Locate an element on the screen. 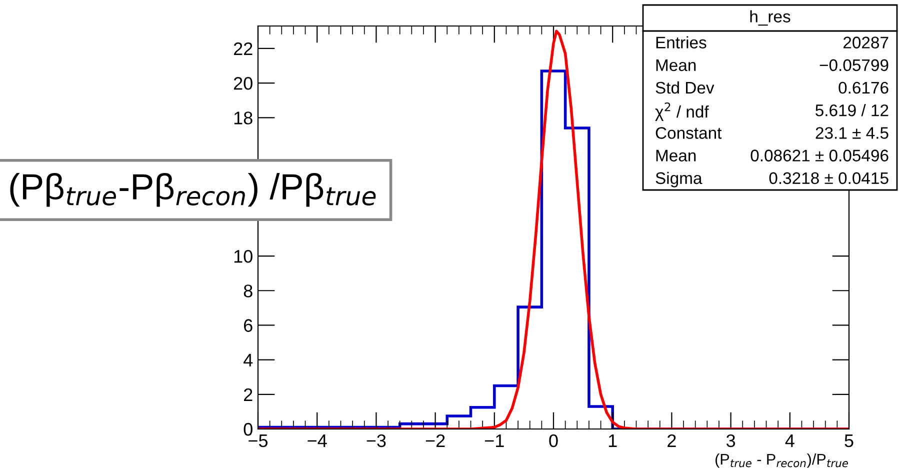  x-tick-label: 1 is located at coordinates (612, 440).